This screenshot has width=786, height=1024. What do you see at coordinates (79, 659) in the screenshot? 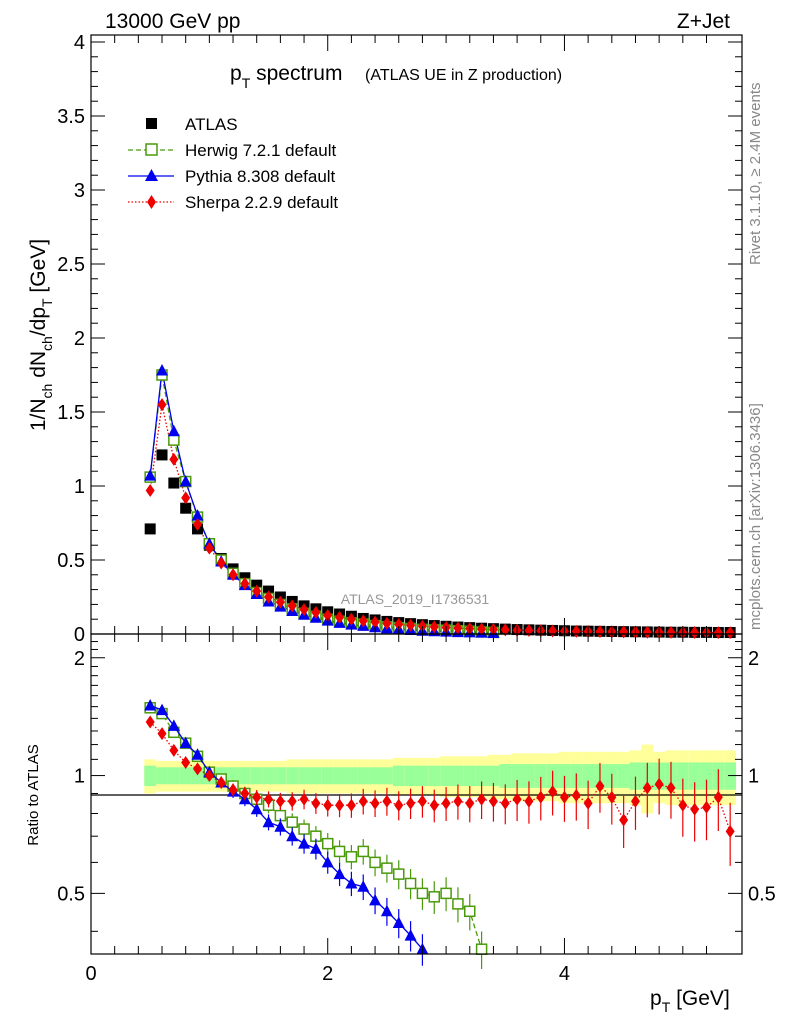
I see `ratio-y-tick-label: 2` at bounding box center [79, 659].